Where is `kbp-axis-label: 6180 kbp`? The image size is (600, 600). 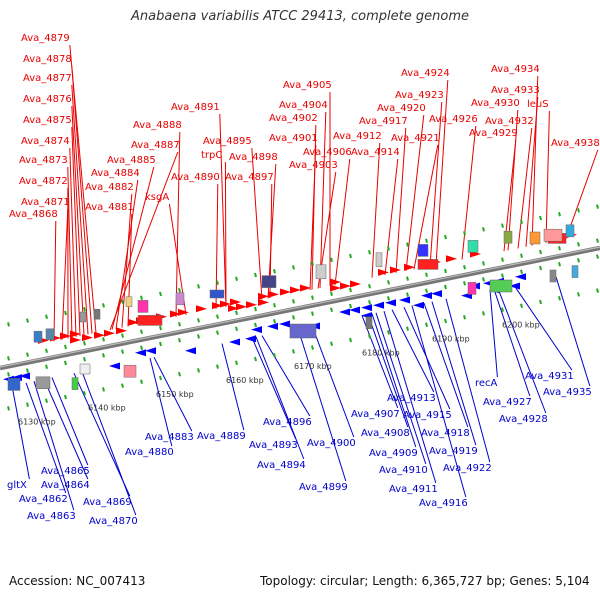
kbp-axis-label: 6180 kbp is located at coordinates (381, 353).